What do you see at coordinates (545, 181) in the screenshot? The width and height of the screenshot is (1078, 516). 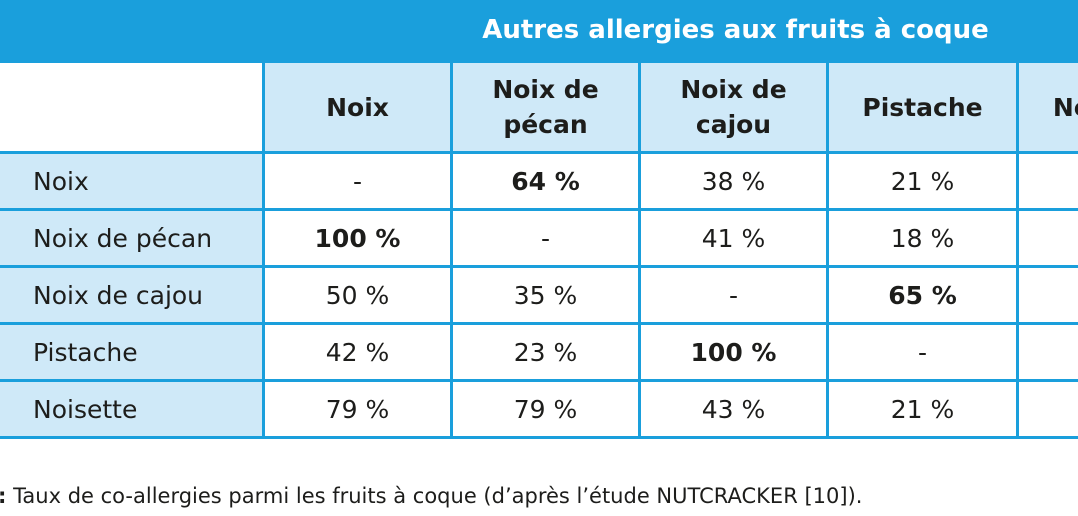 I see `table-cell: 64 %` at bounding box center [545, 181].